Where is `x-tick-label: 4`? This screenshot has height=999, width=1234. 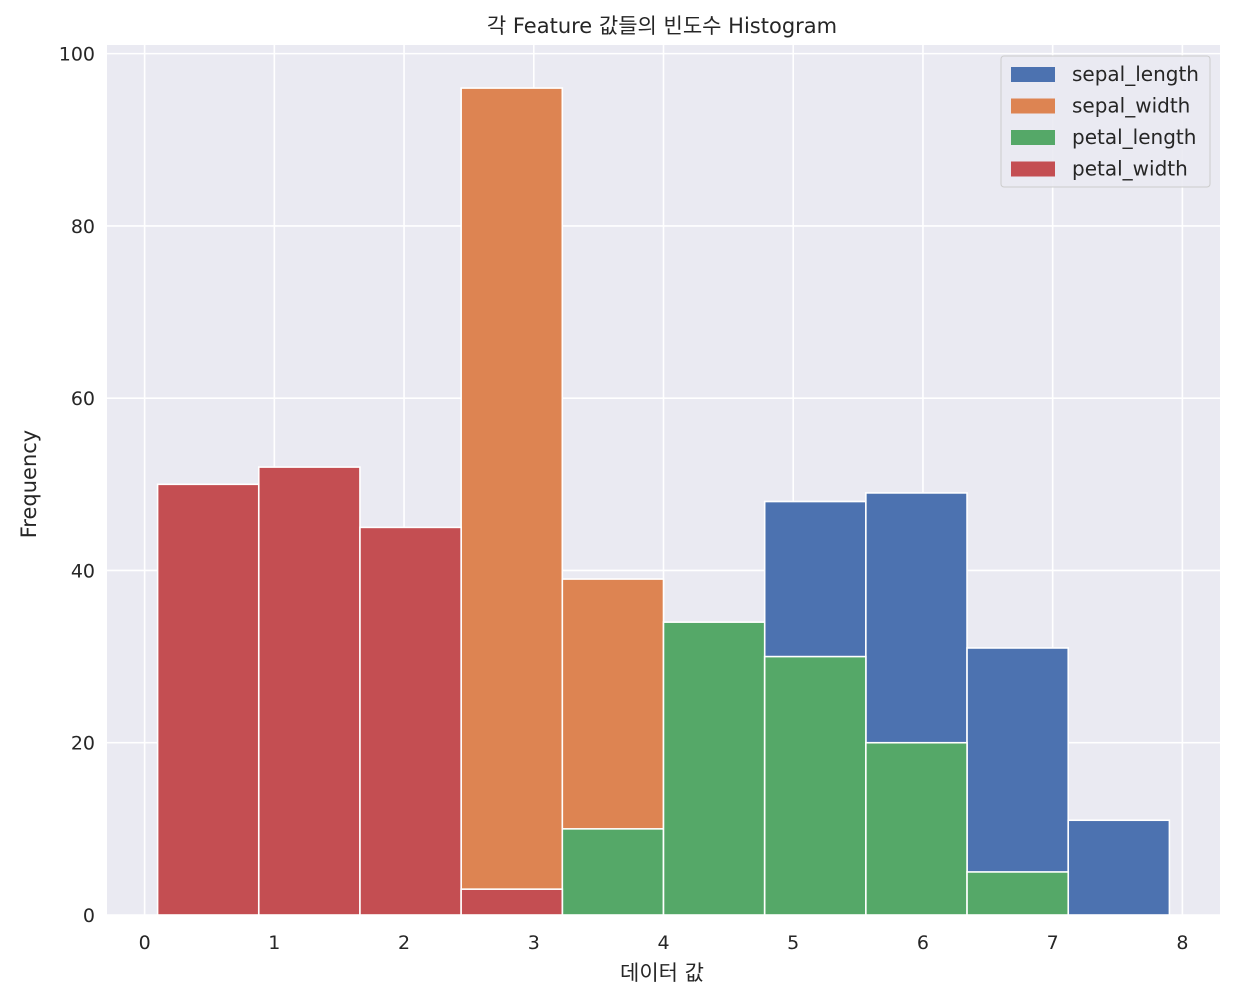 x-tick-label: 4 is located at coordinates (663, 943).